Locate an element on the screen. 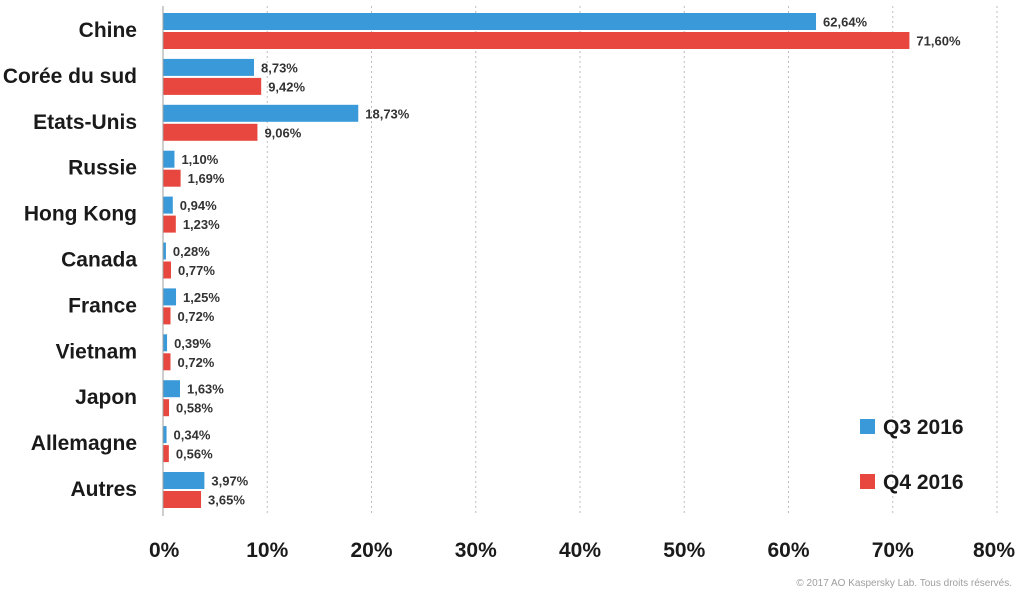 The height and width of the screenshot is (597, 1024). category-label-3: Russie is located at coordinates (102, 168).